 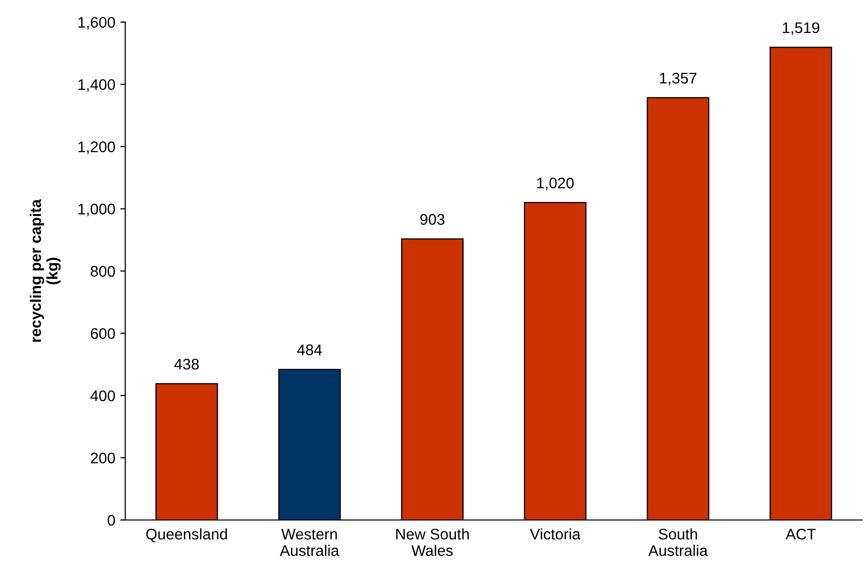 What do you see at coordinates (432, 219) in the screenshot?
I see `data-label: 903` at bounding box center [432, 219].